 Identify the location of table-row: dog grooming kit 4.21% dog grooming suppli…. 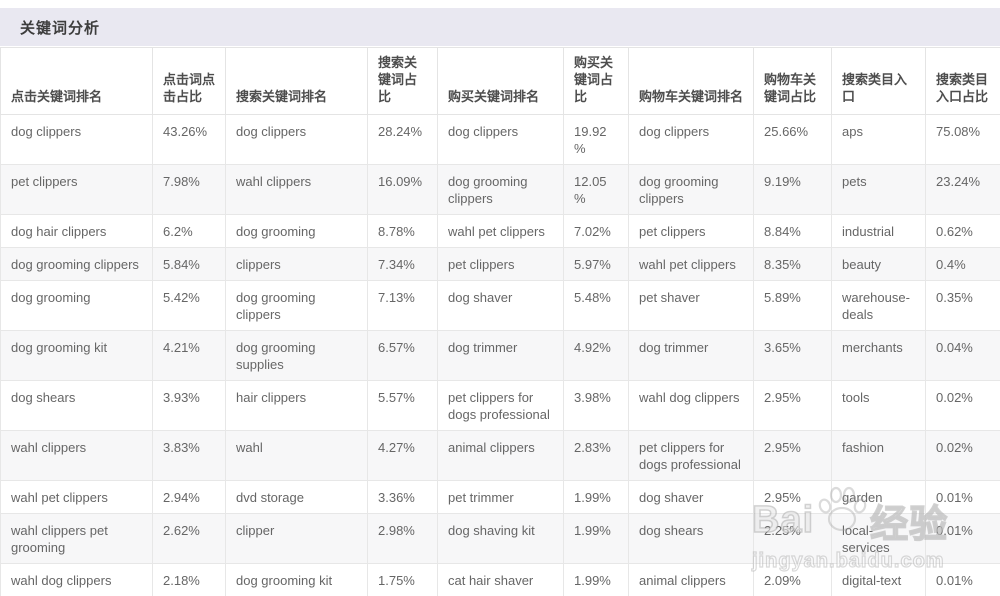
(500, 355).